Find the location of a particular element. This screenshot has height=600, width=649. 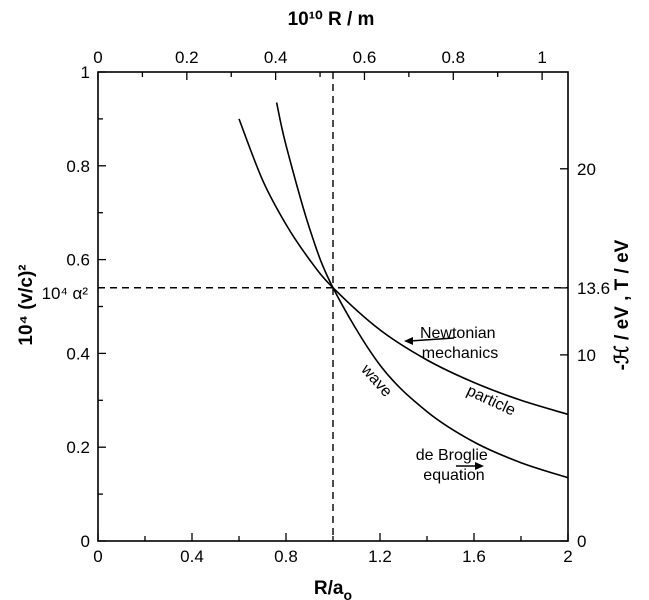

x-tick-label: 0 is located at coordinates (97, 556).